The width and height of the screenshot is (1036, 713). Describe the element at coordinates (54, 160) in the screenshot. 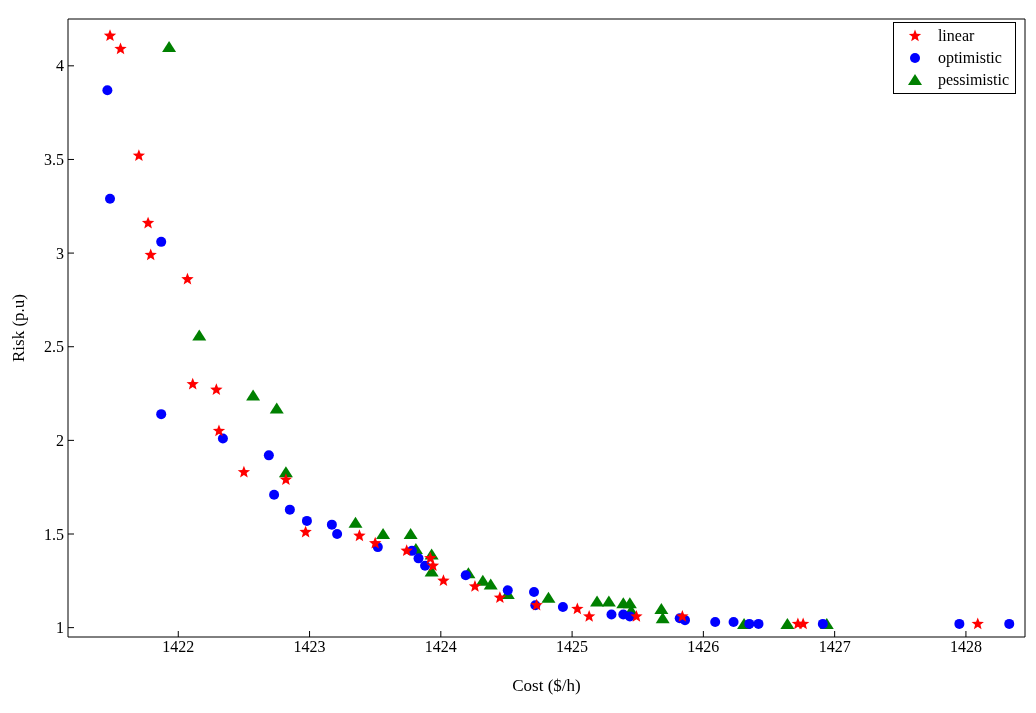

I see `y-tick-label: 3.5` at that location.